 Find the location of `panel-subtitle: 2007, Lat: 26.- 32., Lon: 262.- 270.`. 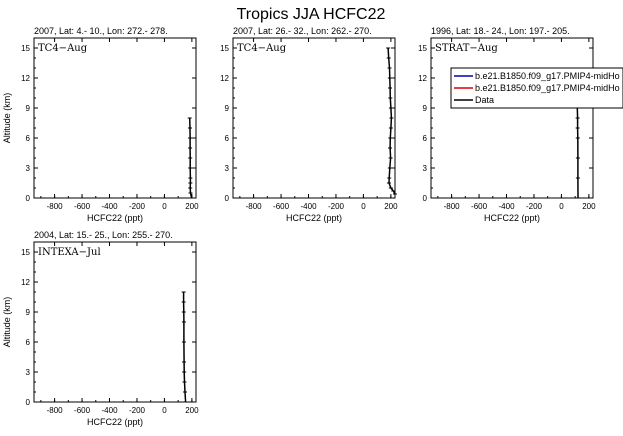

panel-subtitle: 2007, Lat: 26.- 32., Lon: 262.- 270. is located at coordinates (302, 31).